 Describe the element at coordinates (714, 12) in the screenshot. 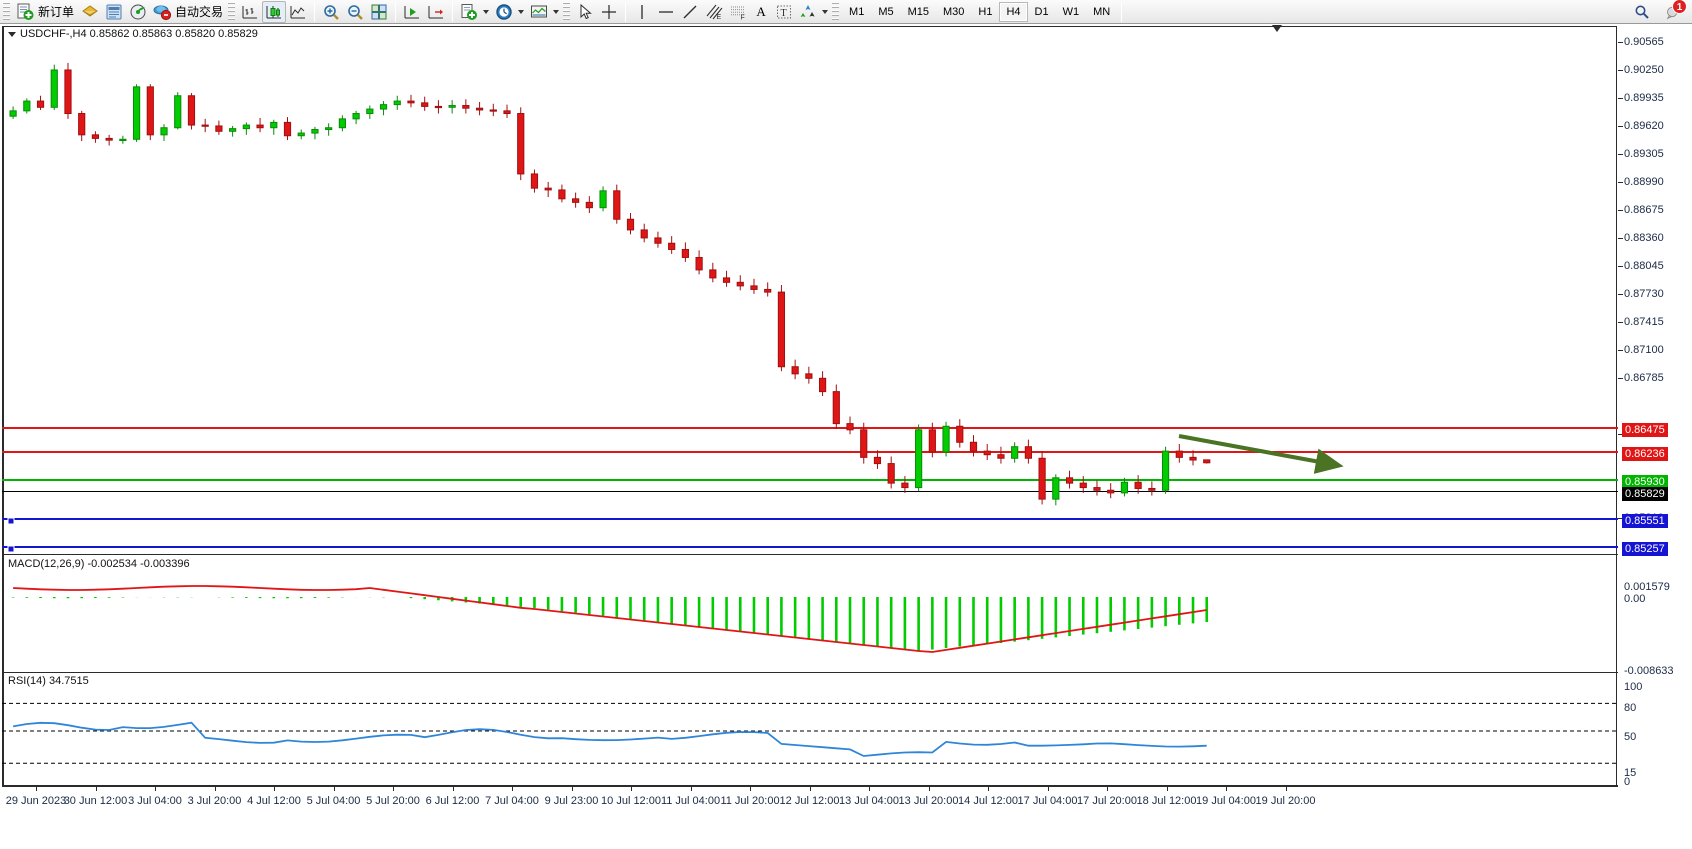

I see `equidistant-channel-button: E` at that location.